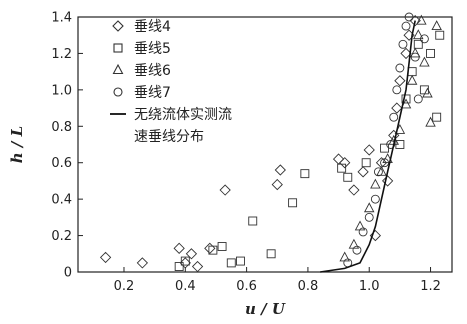 The height and width of the screenshot is (324, 467). Describe the element at coordinates (308, 286) in the screenshot. I see `x-tick-label: 0.8` at that location.